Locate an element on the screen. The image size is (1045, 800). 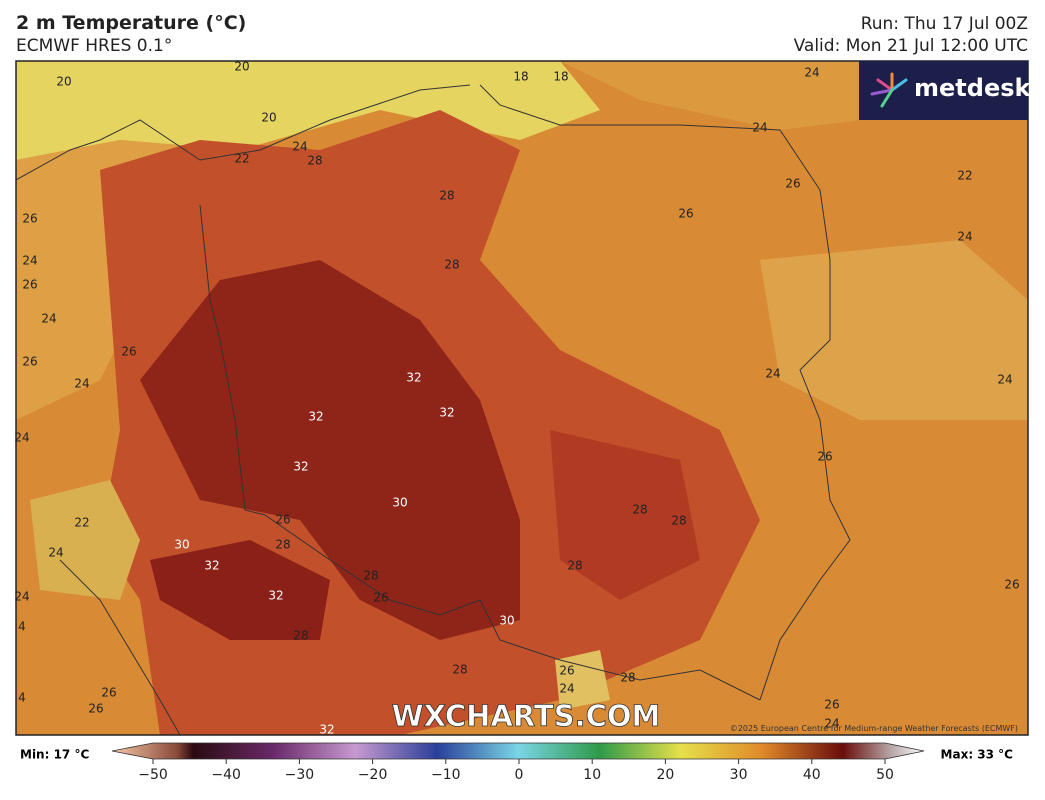
run-time: Run: Thu 17 Jul 00Z is located at coordinates (944, 24).